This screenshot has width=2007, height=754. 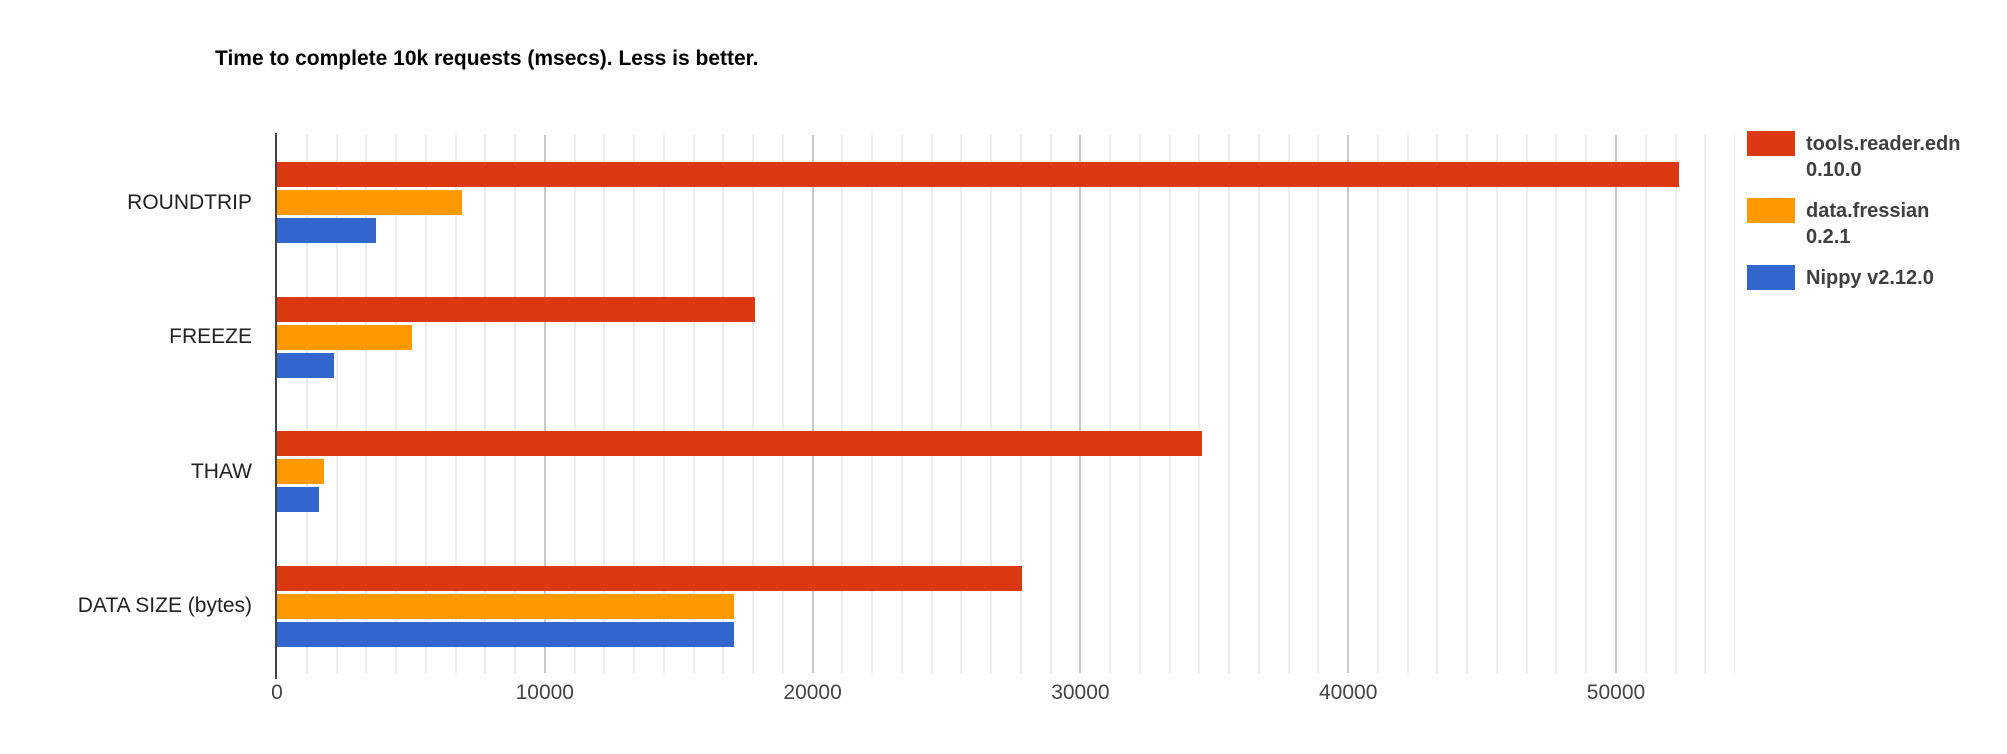 What do you see at coordinates (276, 406) in the screenshot?
I see `value-axis-baseline` at bounding box center [276, 406].